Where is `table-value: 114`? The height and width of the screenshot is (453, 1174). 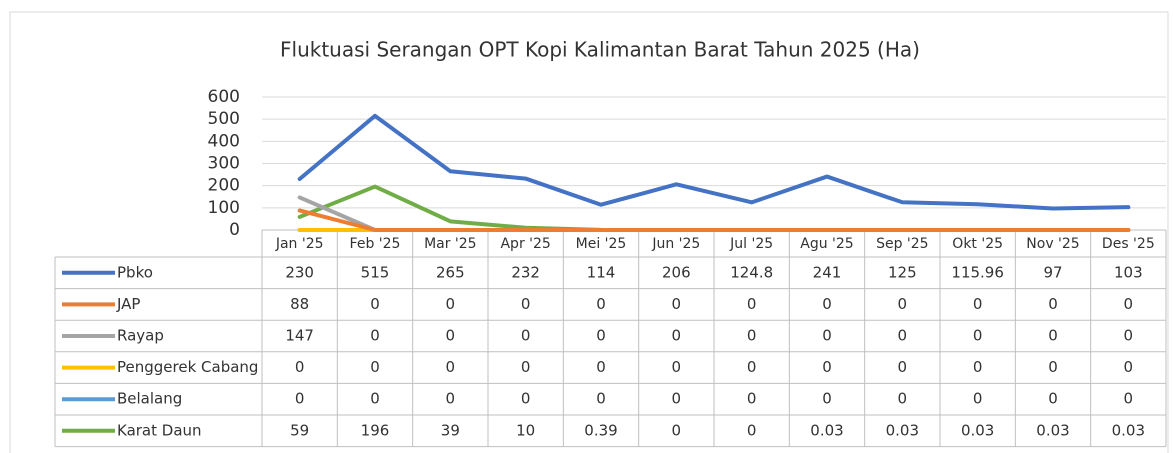 table-value: 114 is located at coordinates (601, 272).